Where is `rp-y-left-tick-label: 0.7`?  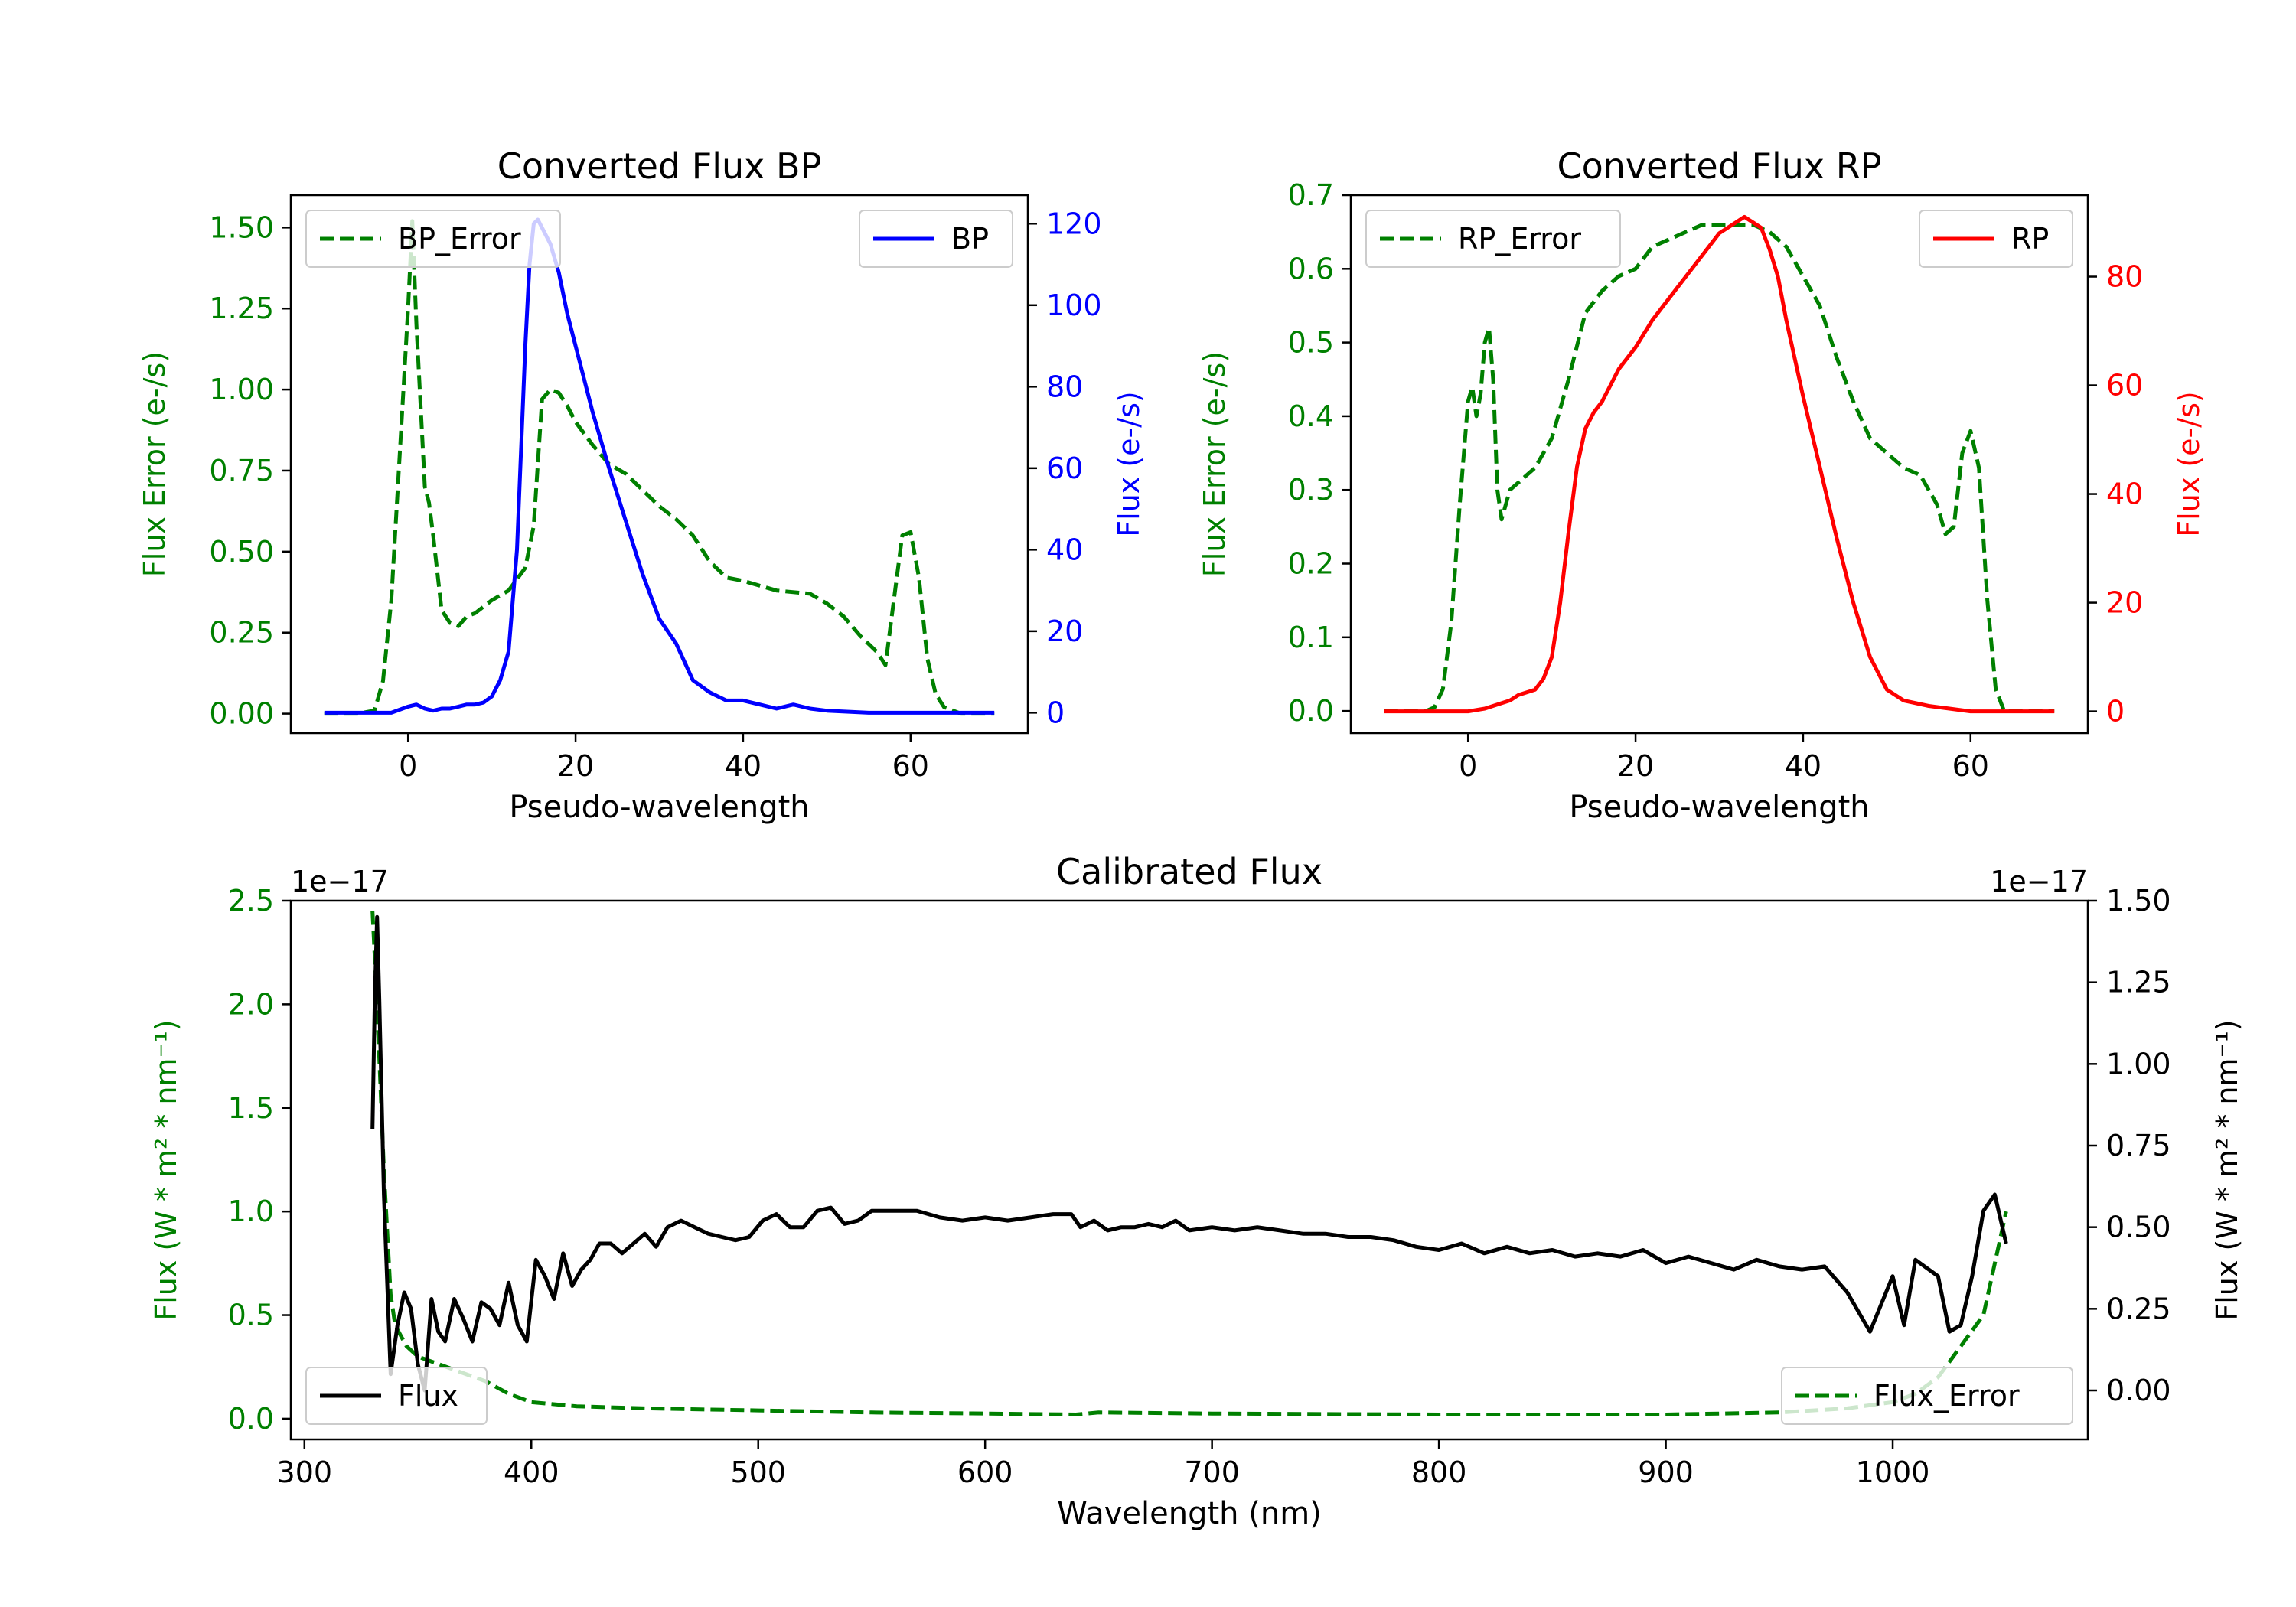
rp-y-left-tick-label: 0.7 is located at coordinates (1311, 195).